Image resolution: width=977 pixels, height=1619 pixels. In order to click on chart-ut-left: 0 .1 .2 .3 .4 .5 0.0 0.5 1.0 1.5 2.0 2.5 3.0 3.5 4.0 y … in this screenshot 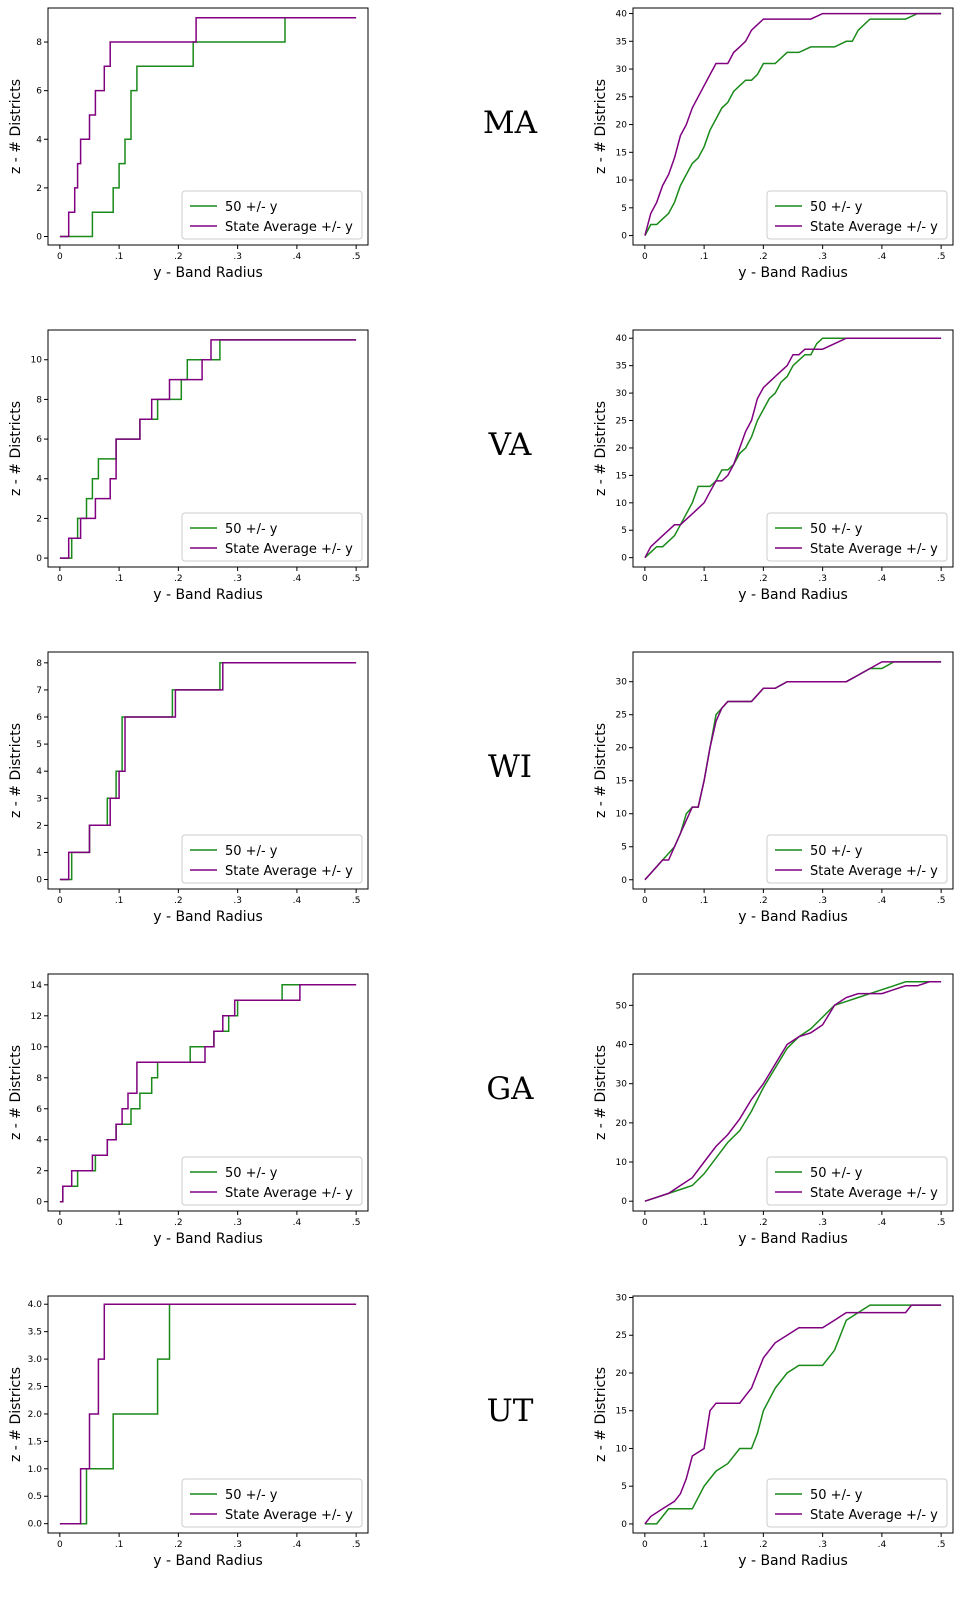, I will do `click(188, 1432)`.